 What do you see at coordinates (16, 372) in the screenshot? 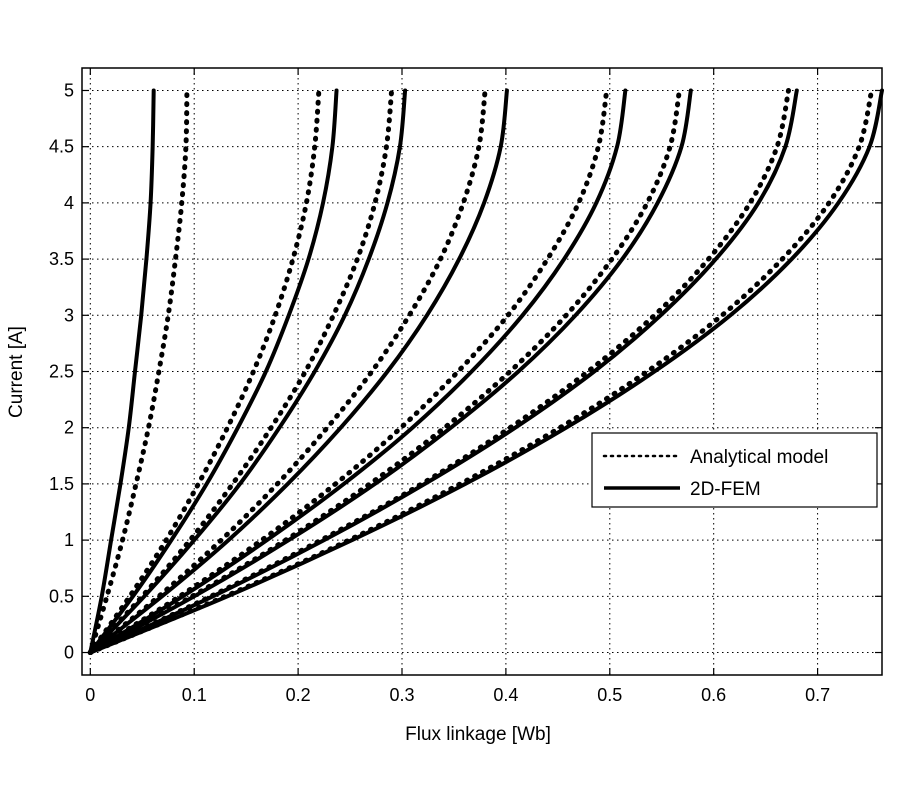
I see `y-axis-label: Current [A]` at bounding box center [16, 372].